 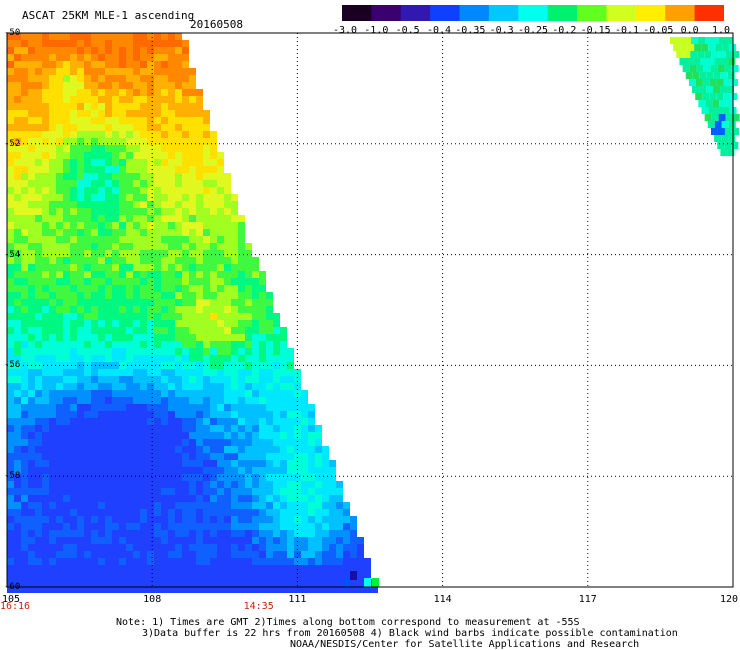 What do you see at coordinates (650, 13) in the screenshot?
I see `colorbar-swatch` at bounding box center [650, 13].